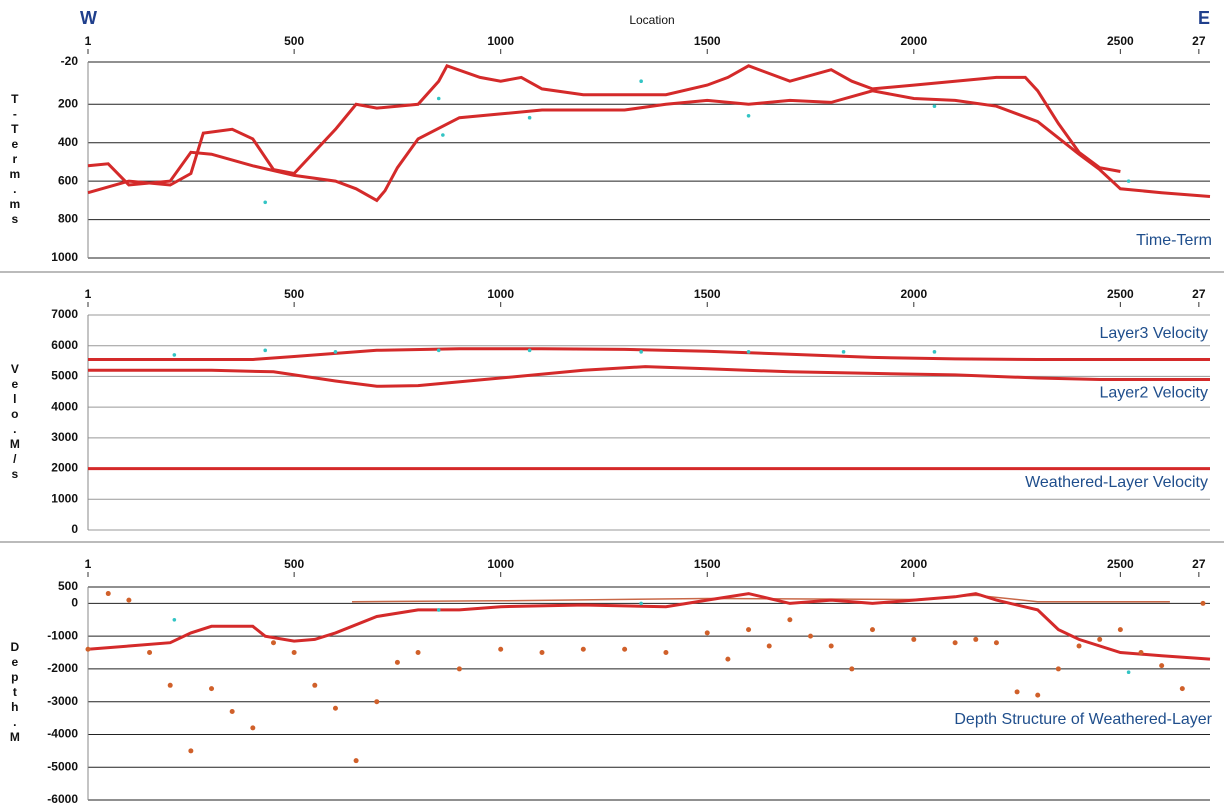 The width and height of the screenshot is (1224, 805). Describe the element at coordinates (1083, 719) in the screenshot. I see `annotation: Depth Structure of Weathered-Layer` at that location.